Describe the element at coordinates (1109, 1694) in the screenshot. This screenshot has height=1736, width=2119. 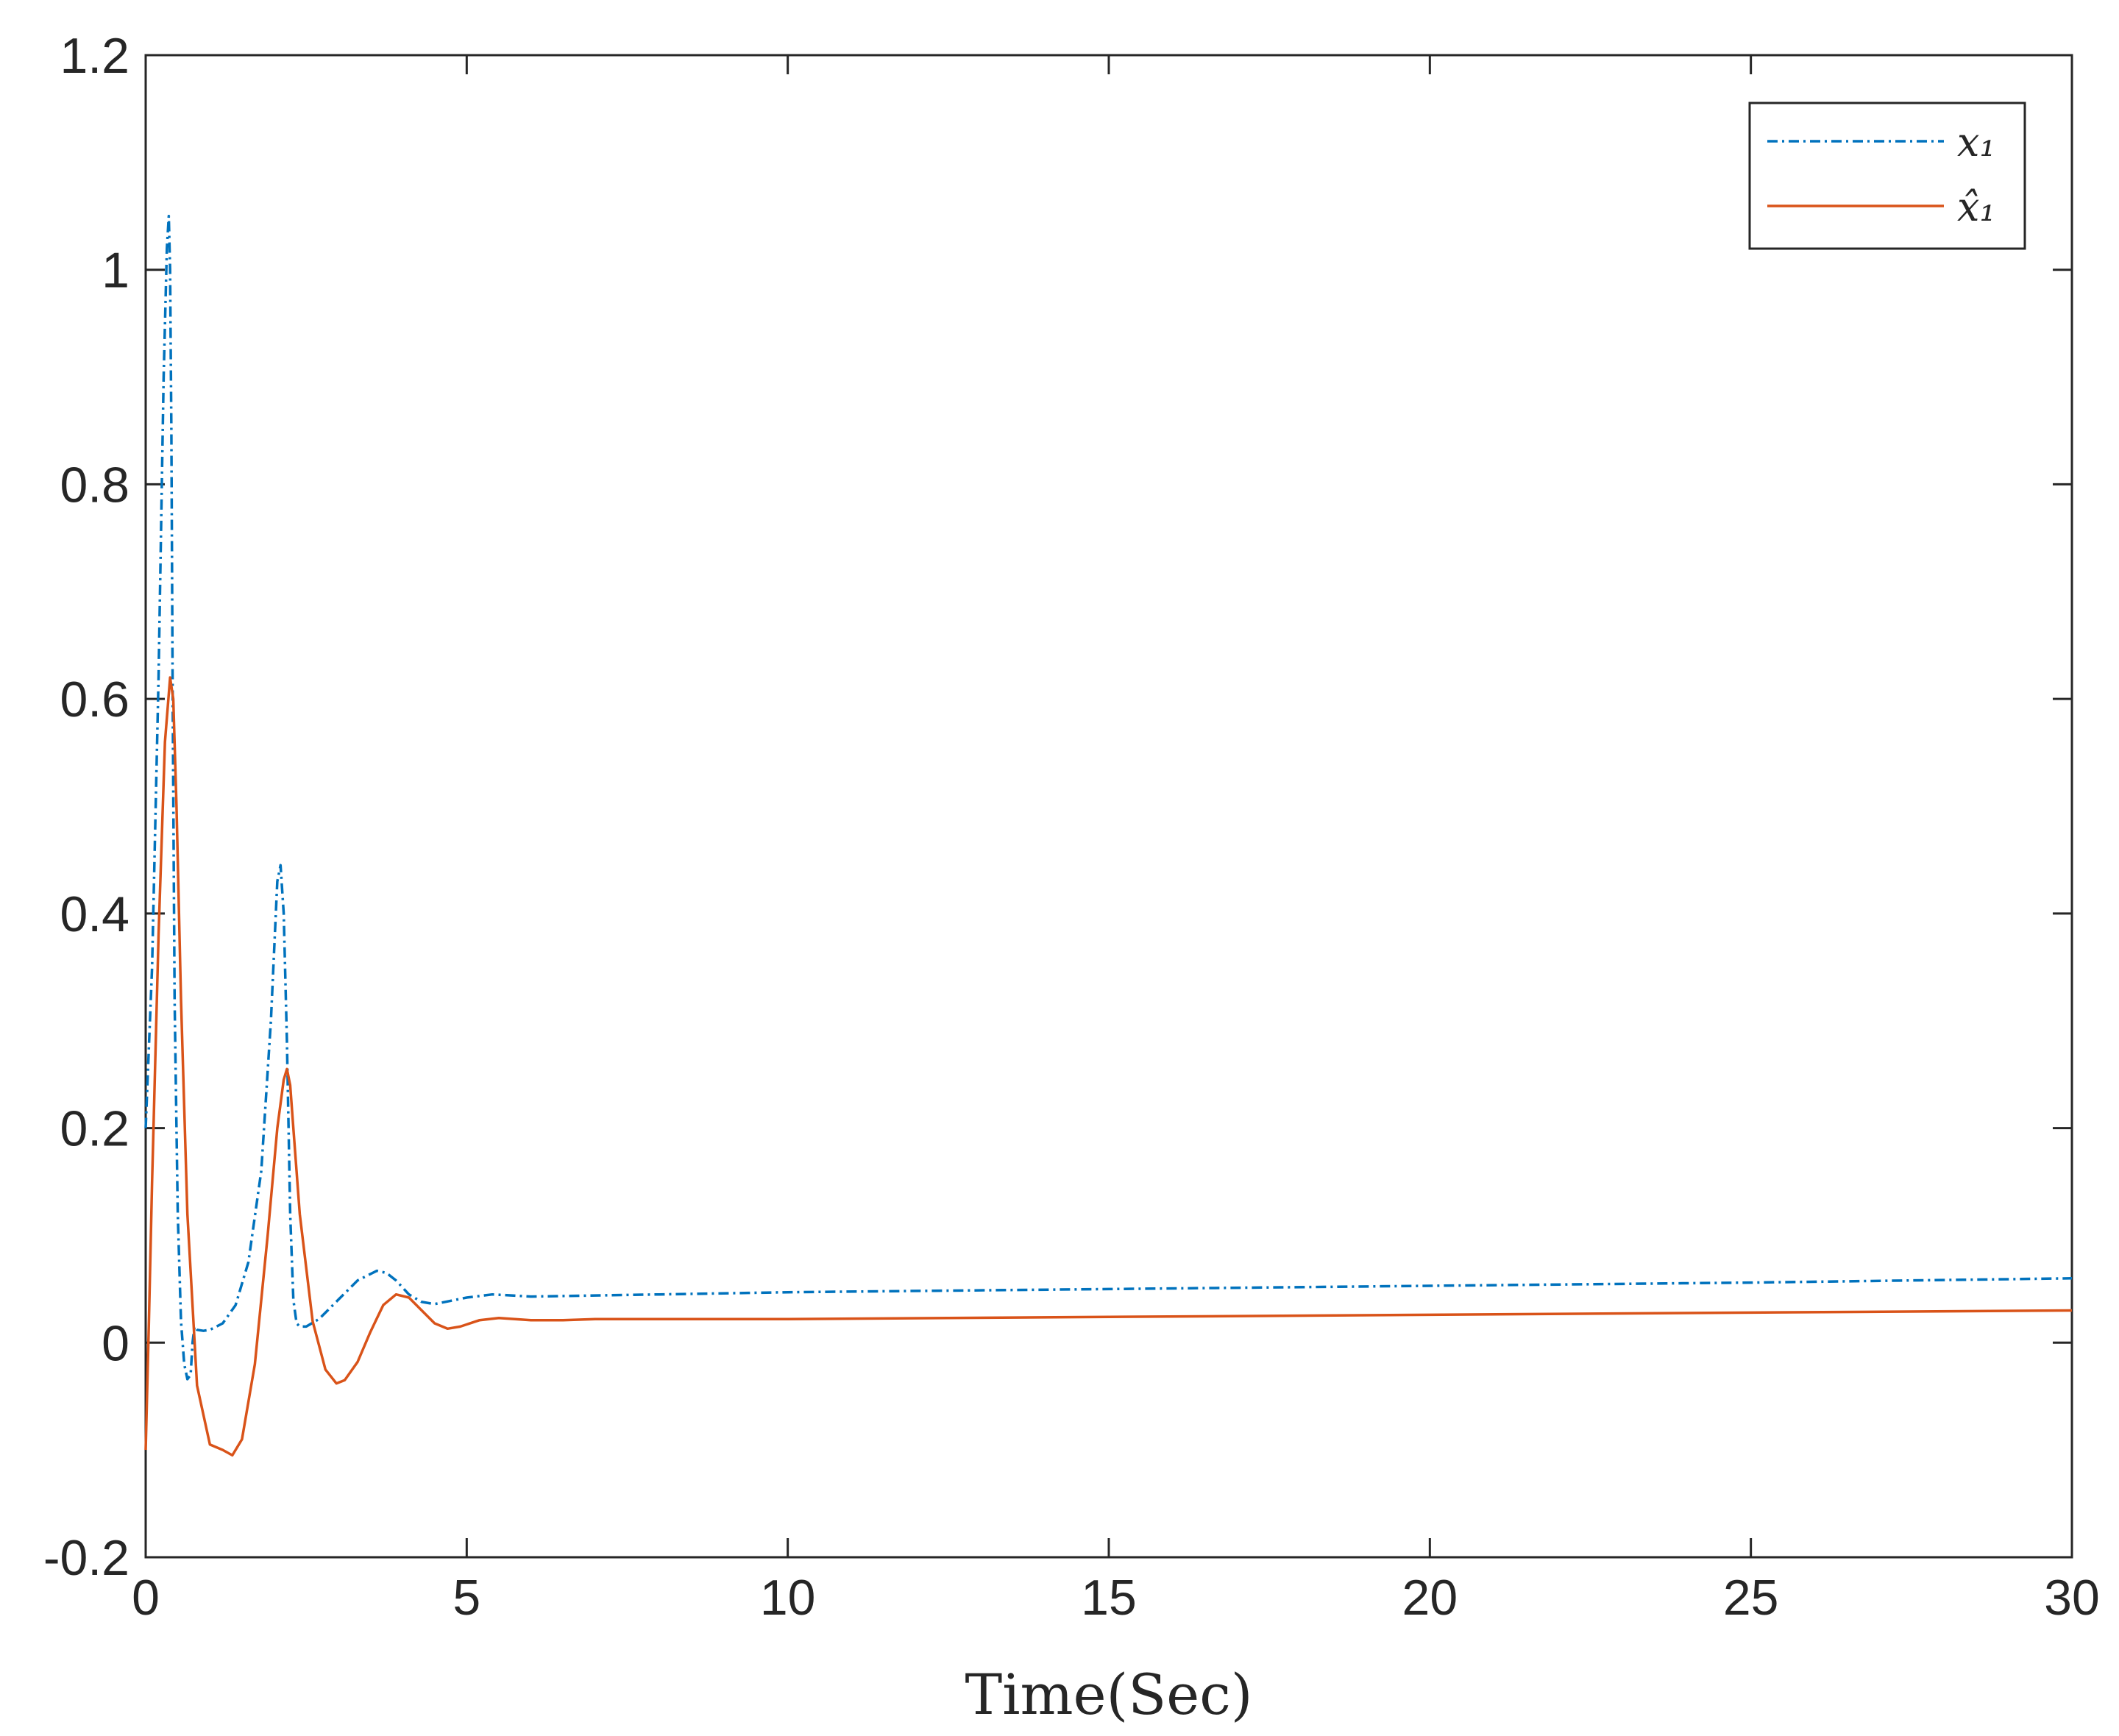
I see `x-axis-title: Time(Sec)` at that location.